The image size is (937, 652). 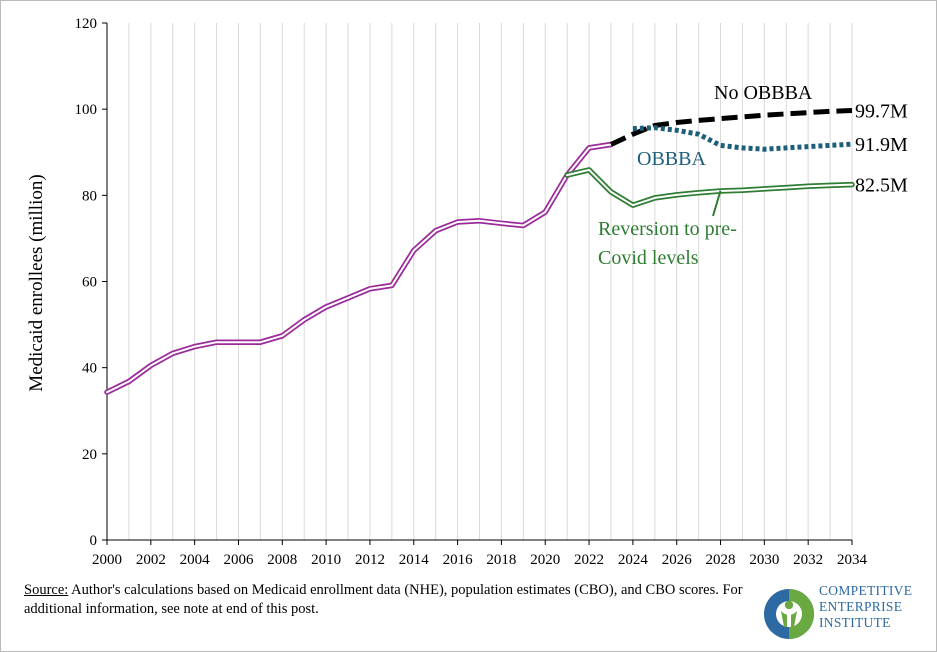 I want to click on annotation-no_obbba-line-1: No OBBBA, so click(x=763, y=93).